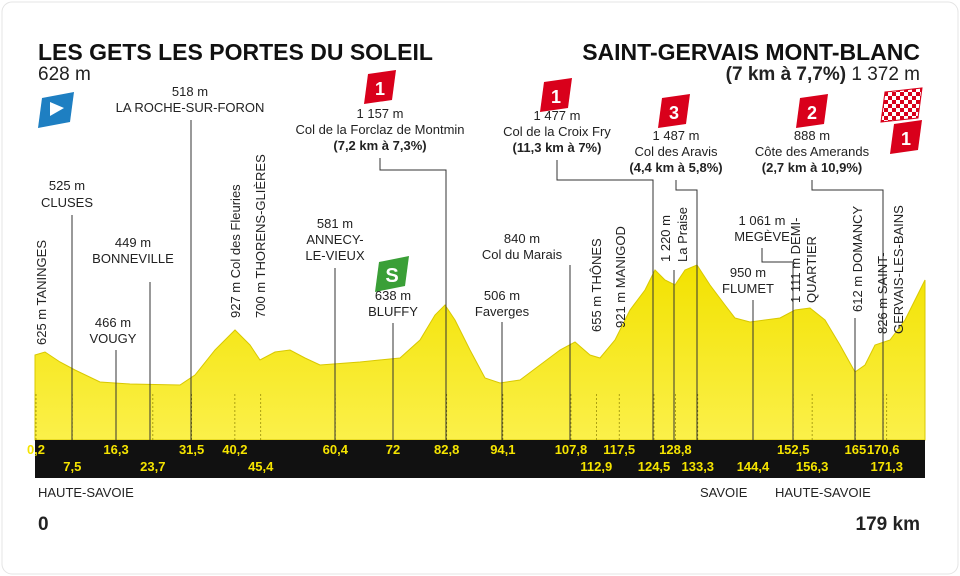  Describe the element at coordinates (762, 236) in the screenshot. I see `point-label: MEGÈVE` at that location.